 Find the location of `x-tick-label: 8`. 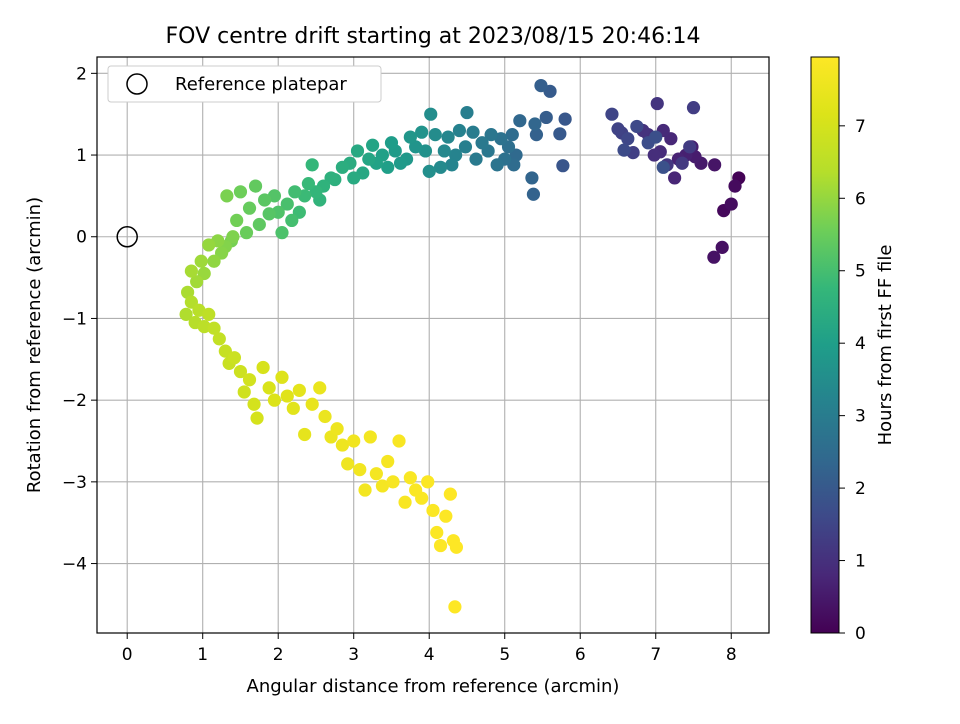

x-tick-label: 8 is located at coordinates (731, 655).